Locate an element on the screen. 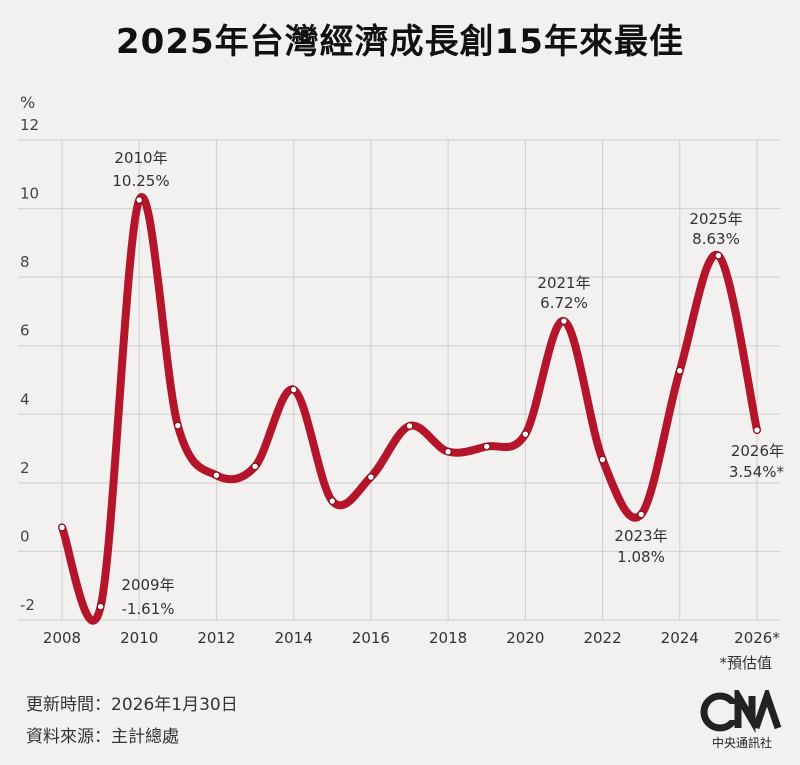 The image size is (800, 765). annotation-value: 10.25% is located at coordinates (140, 181).